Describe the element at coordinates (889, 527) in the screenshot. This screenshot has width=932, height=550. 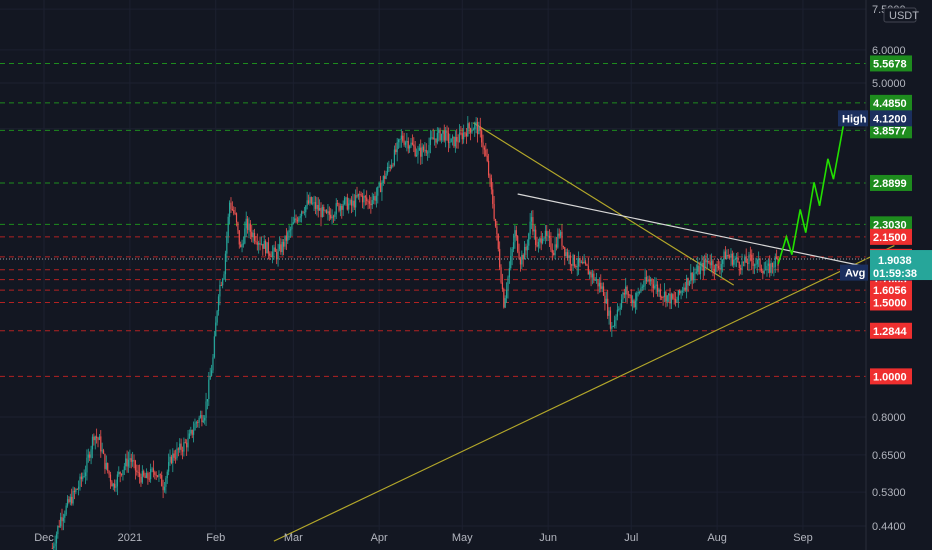
I see `y-tick-label: 0.4400` at that location.